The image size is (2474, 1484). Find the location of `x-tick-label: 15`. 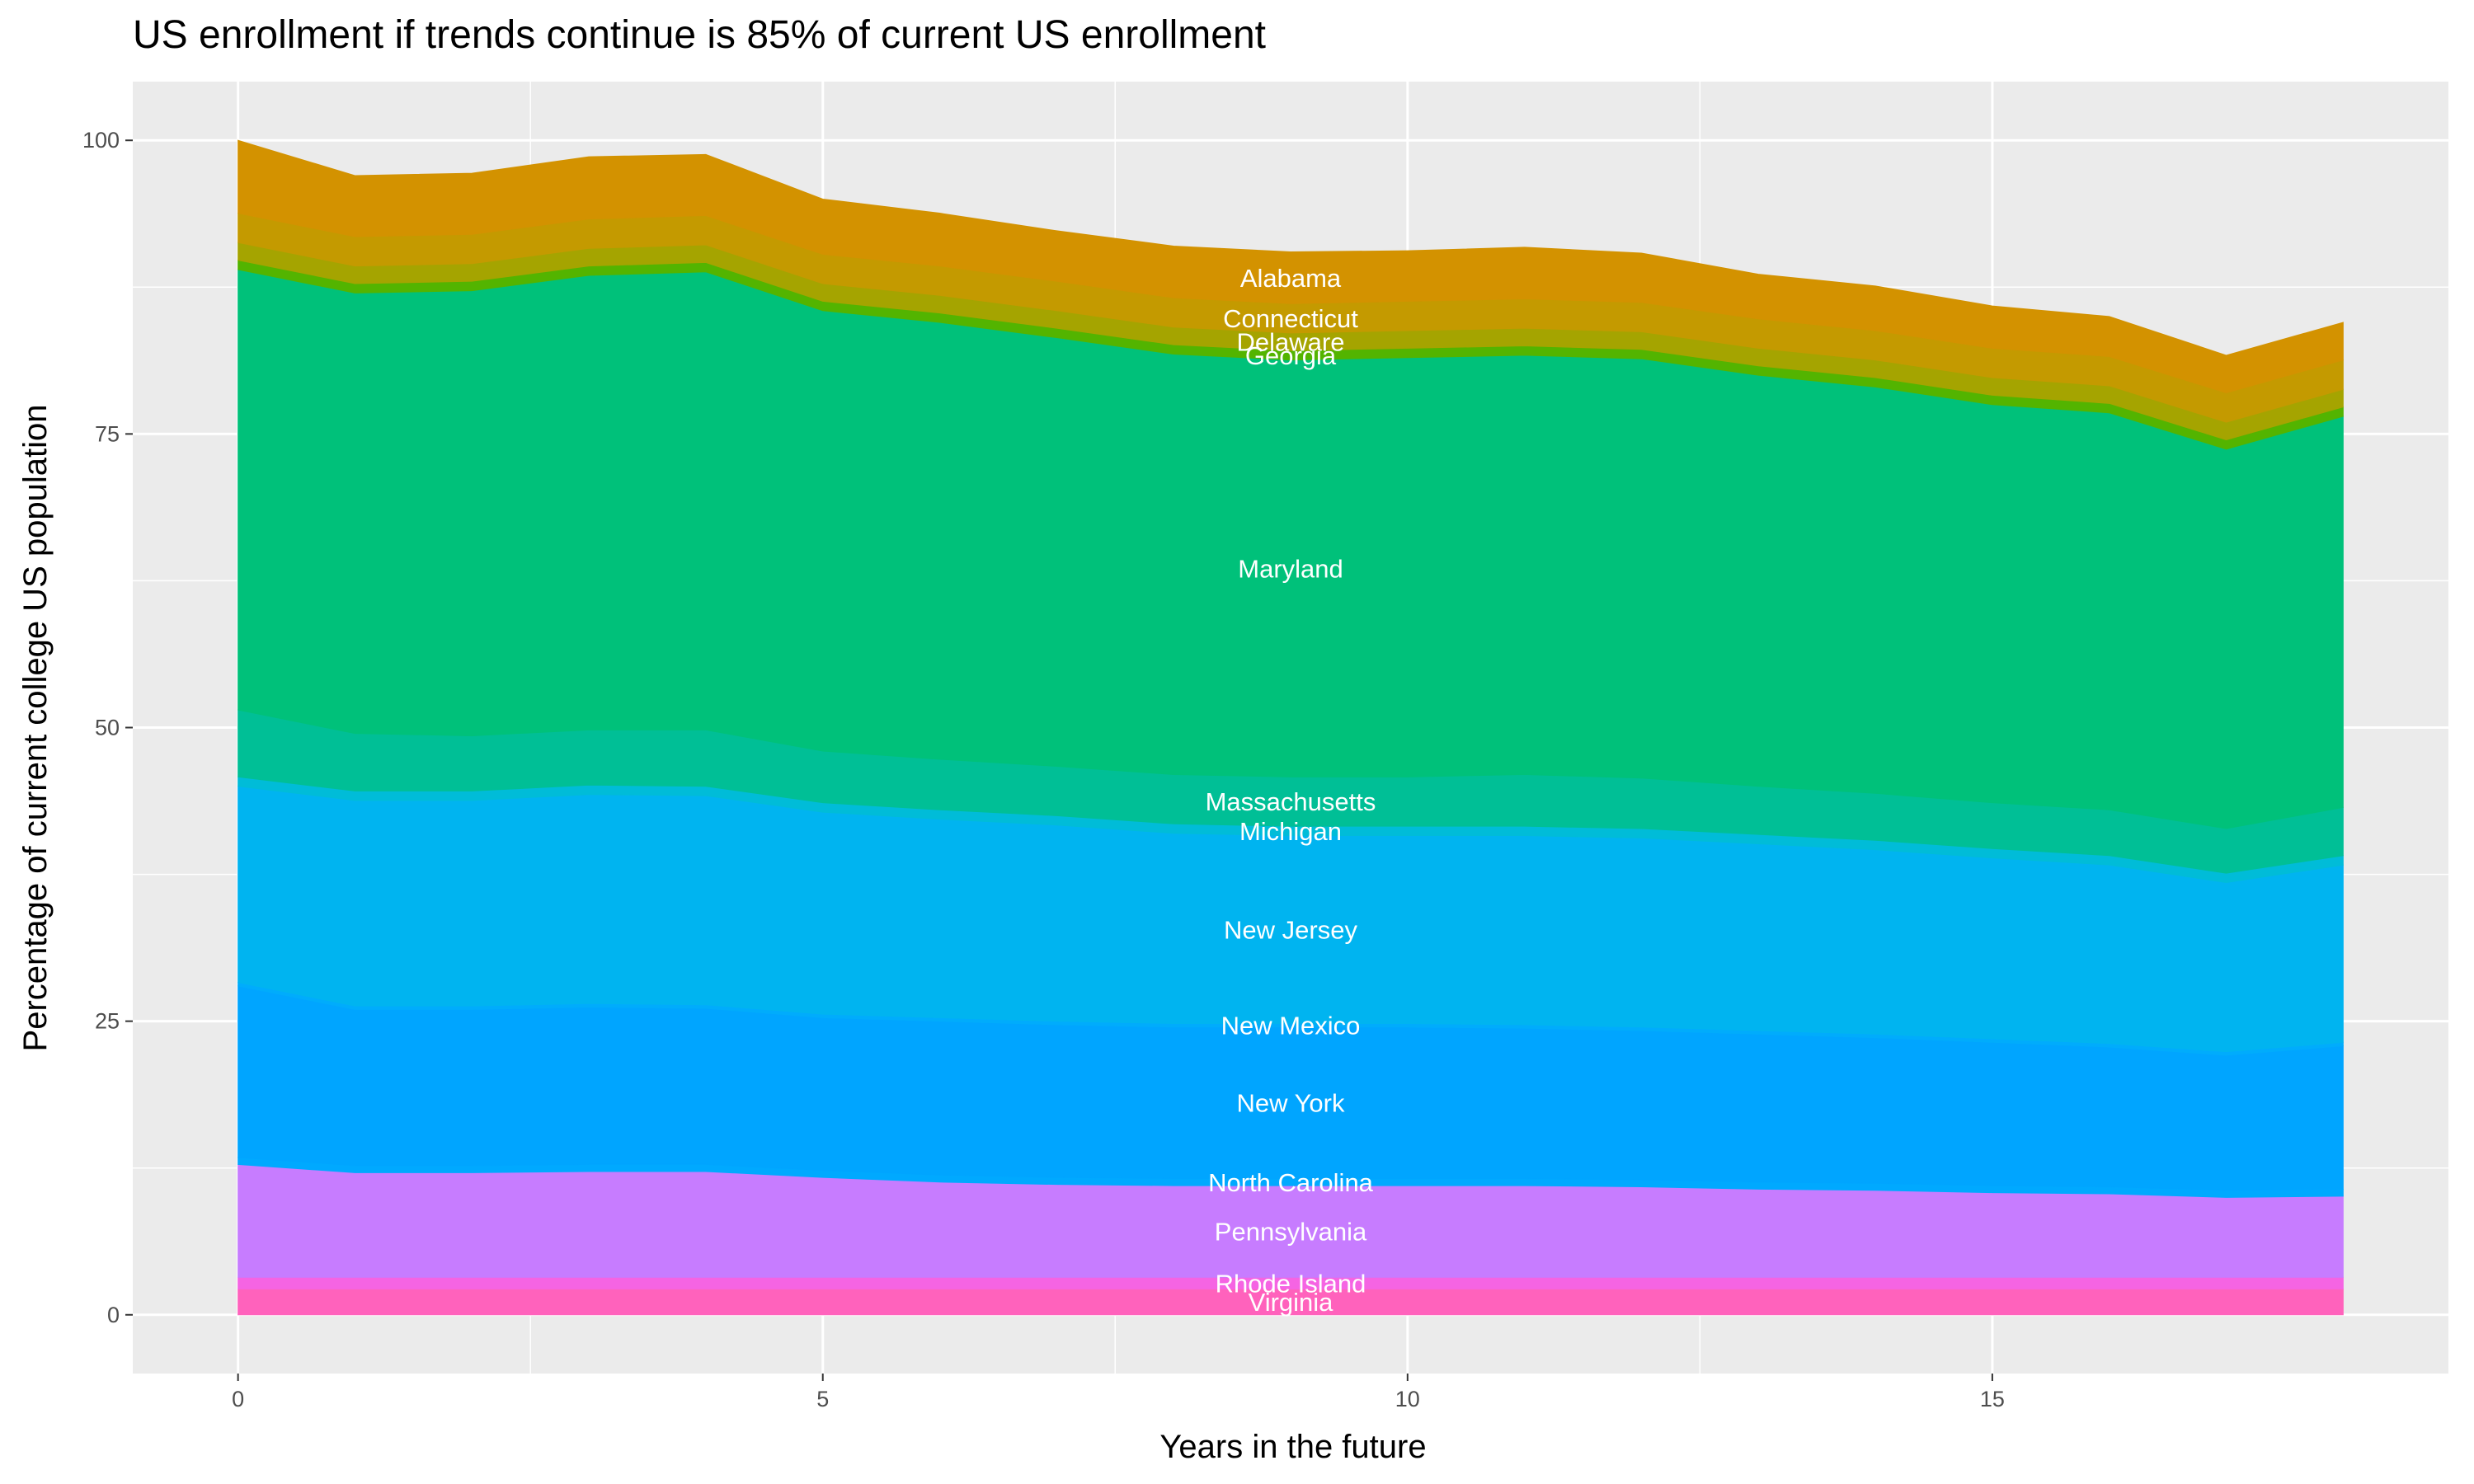

x-tick-label: 15 is located at coordinates (1992, 1399).